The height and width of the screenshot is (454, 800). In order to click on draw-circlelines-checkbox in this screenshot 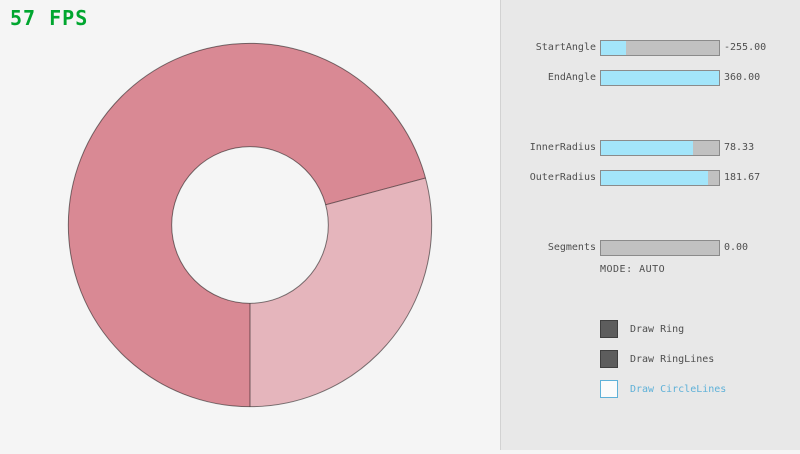, I will do `click(609, 389)`.